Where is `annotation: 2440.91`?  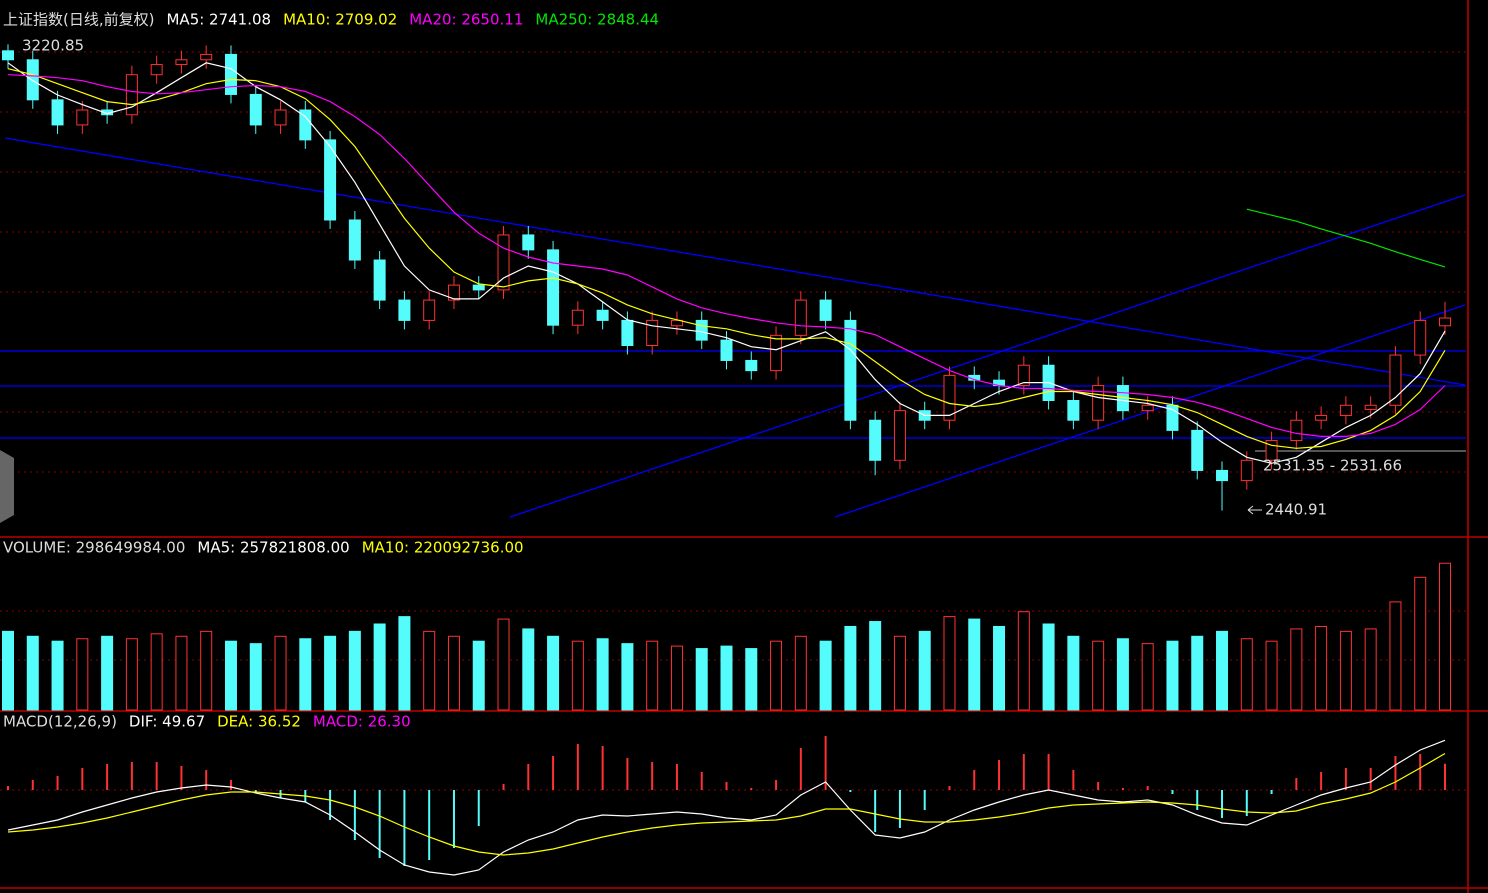 annotation: 2440.91 is located at coordinates (1296, 510).